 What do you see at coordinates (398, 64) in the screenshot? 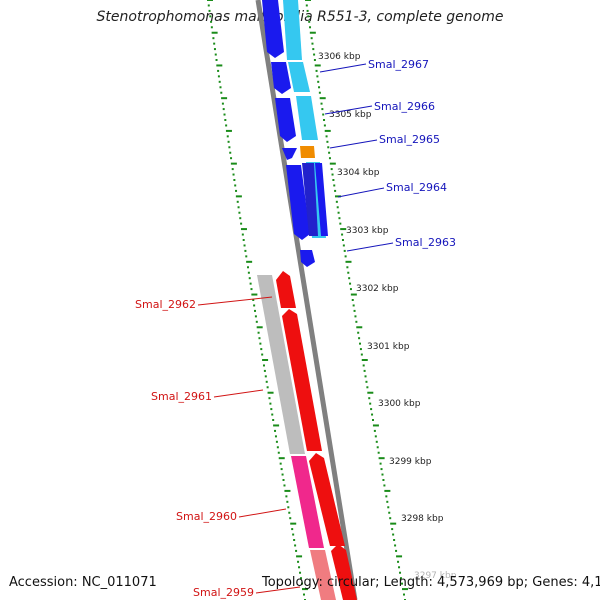
I see `gene-label-smal-2967: Smal_2967` at bounding box center [398, 64].